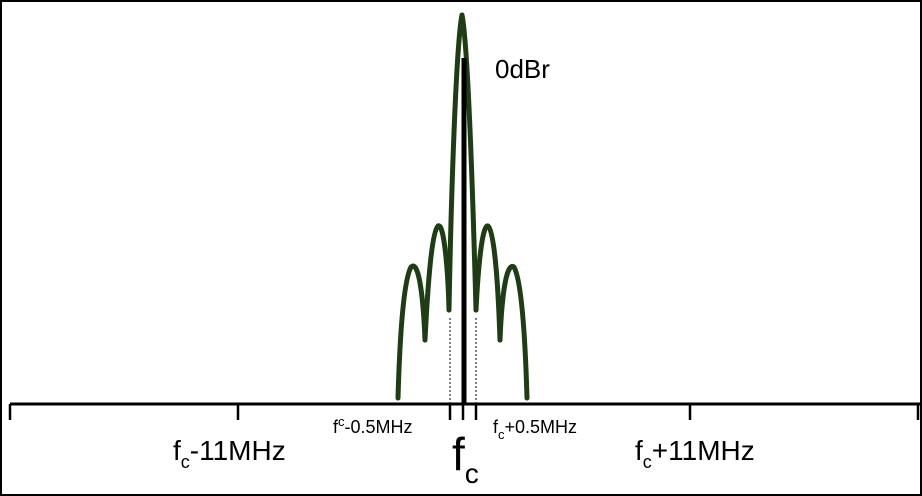 Image resolution: width=922 pixels, height=496 pixels. What do you see at coordinates (535, 429) in the screenshot?
I see `label-fc-plus-half: fc+0.5MHz` at bounding box center [535, 429].